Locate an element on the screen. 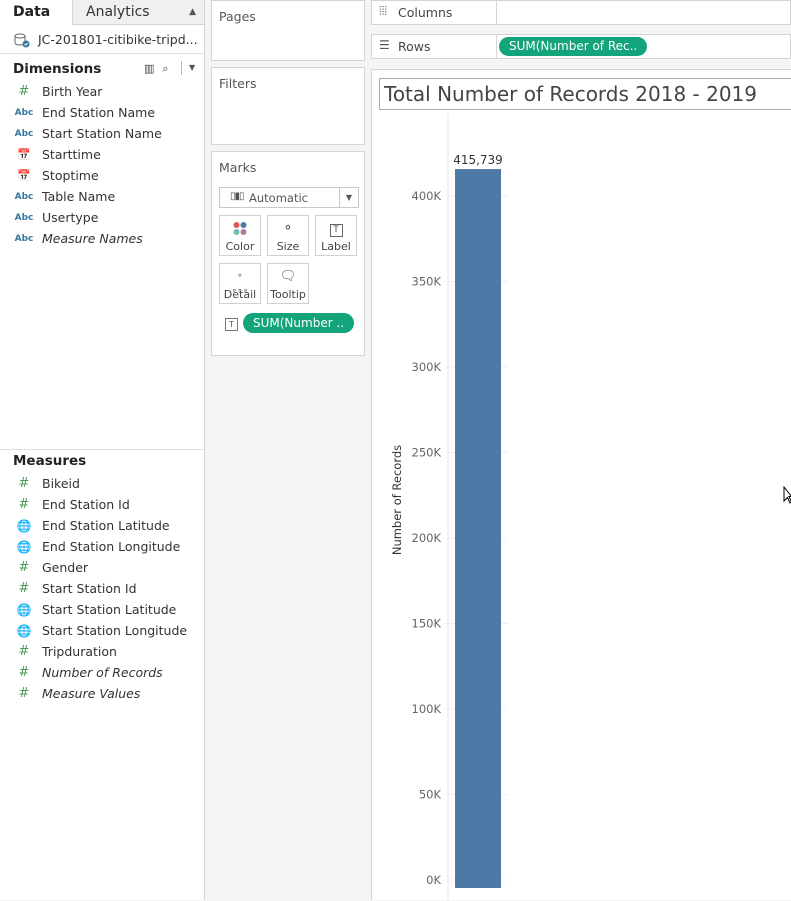  field-item: # End Station Id is located at coordinates (102, 505).